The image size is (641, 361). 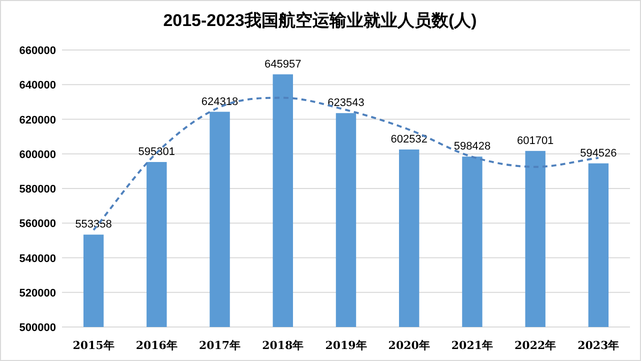 What do you see at coordinates (346, 103) in the screenshot?
I see `data-label: 623543` at bounding box center [346, 103].